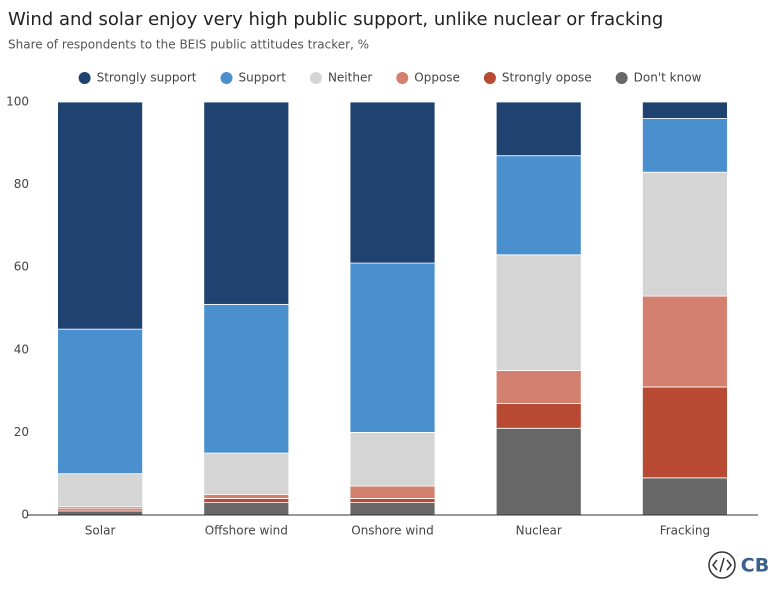 This screenshot has height=605, width=780. What do you see at coordinates (21, 184) in the screenshot?
I see `y-tick-label: 80` at bounding box center [21, 184].